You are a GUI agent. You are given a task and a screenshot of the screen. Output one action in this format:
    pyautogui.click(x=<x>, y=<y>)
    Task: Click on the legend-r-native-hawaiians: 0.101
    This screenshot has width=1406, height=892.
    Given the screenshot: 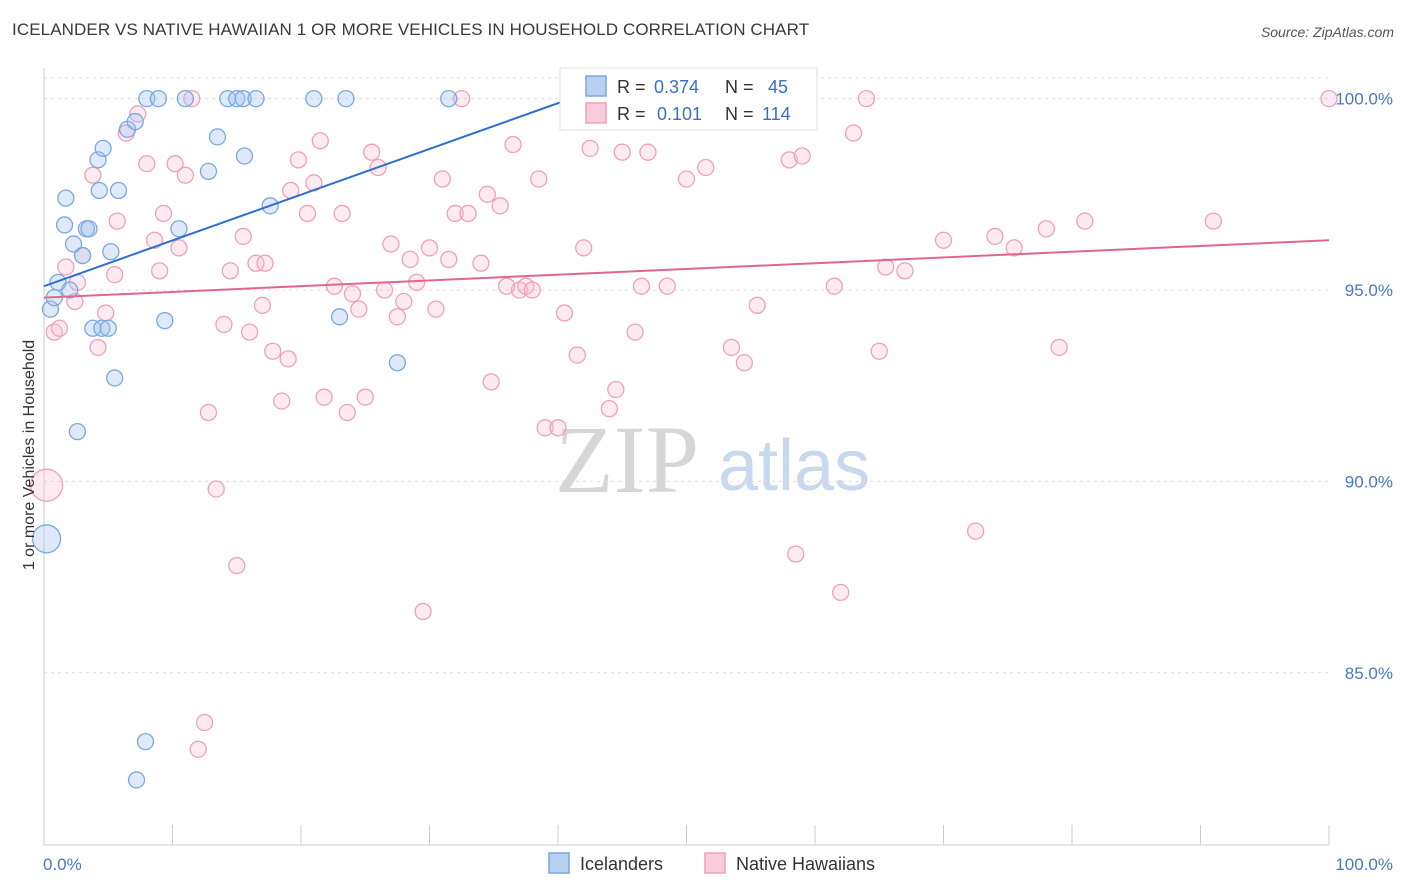 What is the action you would take?
    pyautogui.click(x=679, y=114)
    